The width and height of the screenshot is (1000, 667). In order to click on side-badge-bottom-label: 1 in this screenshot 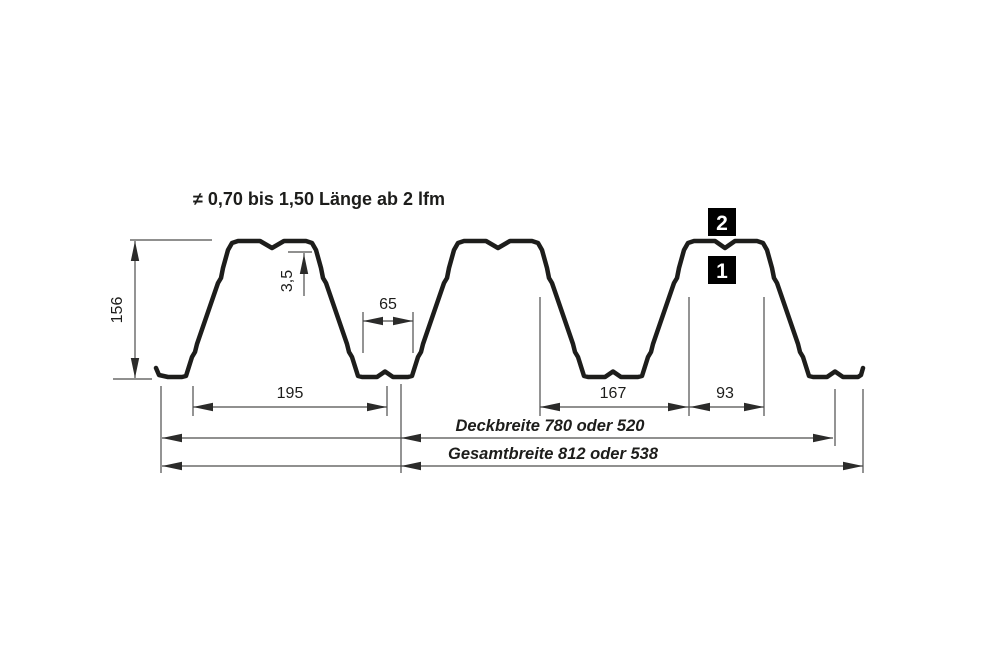, I will do `click(722, 271)`.